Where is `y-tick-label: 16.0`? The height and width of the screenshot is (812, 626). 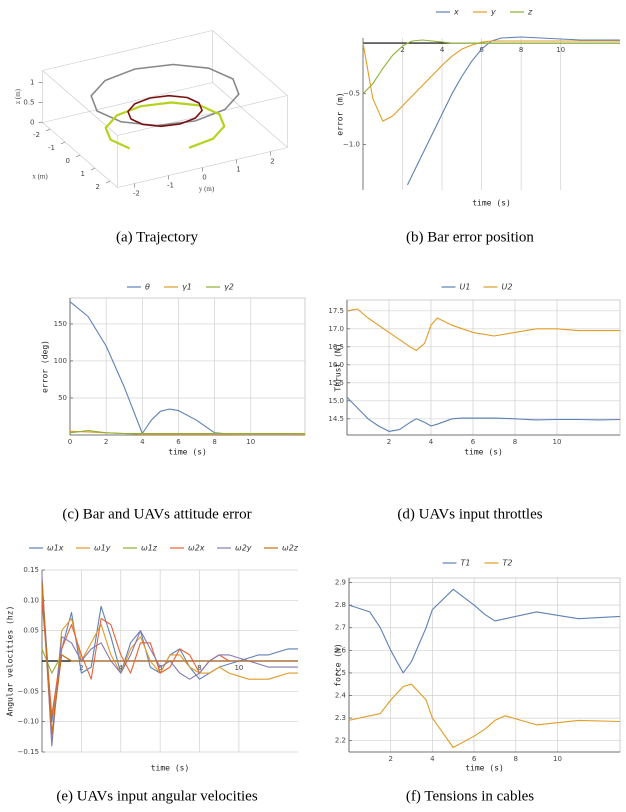 y-tick-label: 16.0 is located at coordinates (336, 365).